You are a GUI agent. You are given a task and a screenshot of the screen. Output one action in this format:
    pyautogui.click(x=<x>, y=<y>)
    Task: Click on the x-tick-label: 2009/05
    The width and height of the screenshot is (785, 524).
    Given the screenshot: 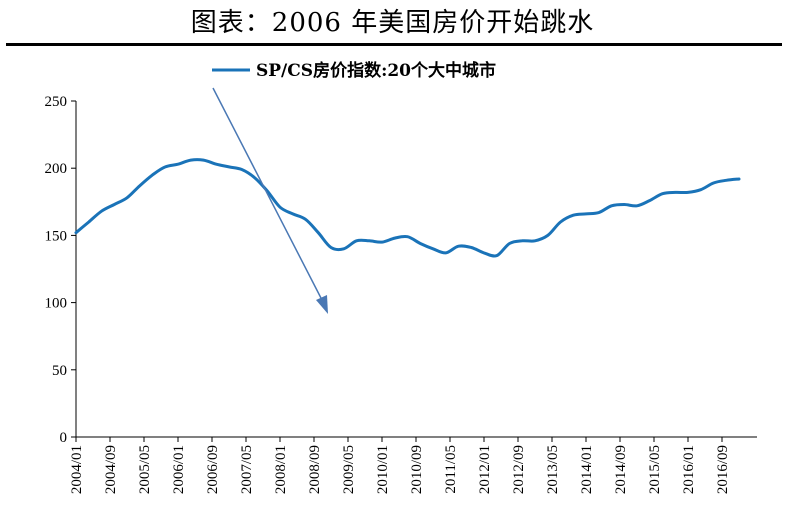 What is the action you would take?
    pyautogui.click(x=349, y=469)
    